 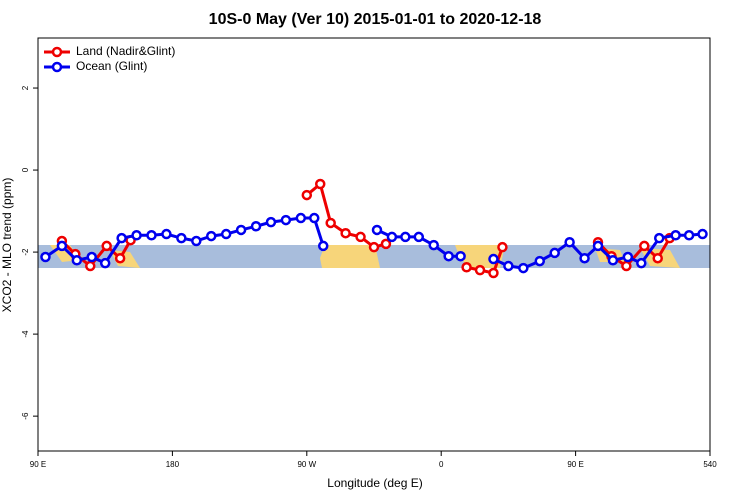 What do you see at coordinates (365, 256) in the screenshot?
I see `land-shape` at bounding box center [365, 256].